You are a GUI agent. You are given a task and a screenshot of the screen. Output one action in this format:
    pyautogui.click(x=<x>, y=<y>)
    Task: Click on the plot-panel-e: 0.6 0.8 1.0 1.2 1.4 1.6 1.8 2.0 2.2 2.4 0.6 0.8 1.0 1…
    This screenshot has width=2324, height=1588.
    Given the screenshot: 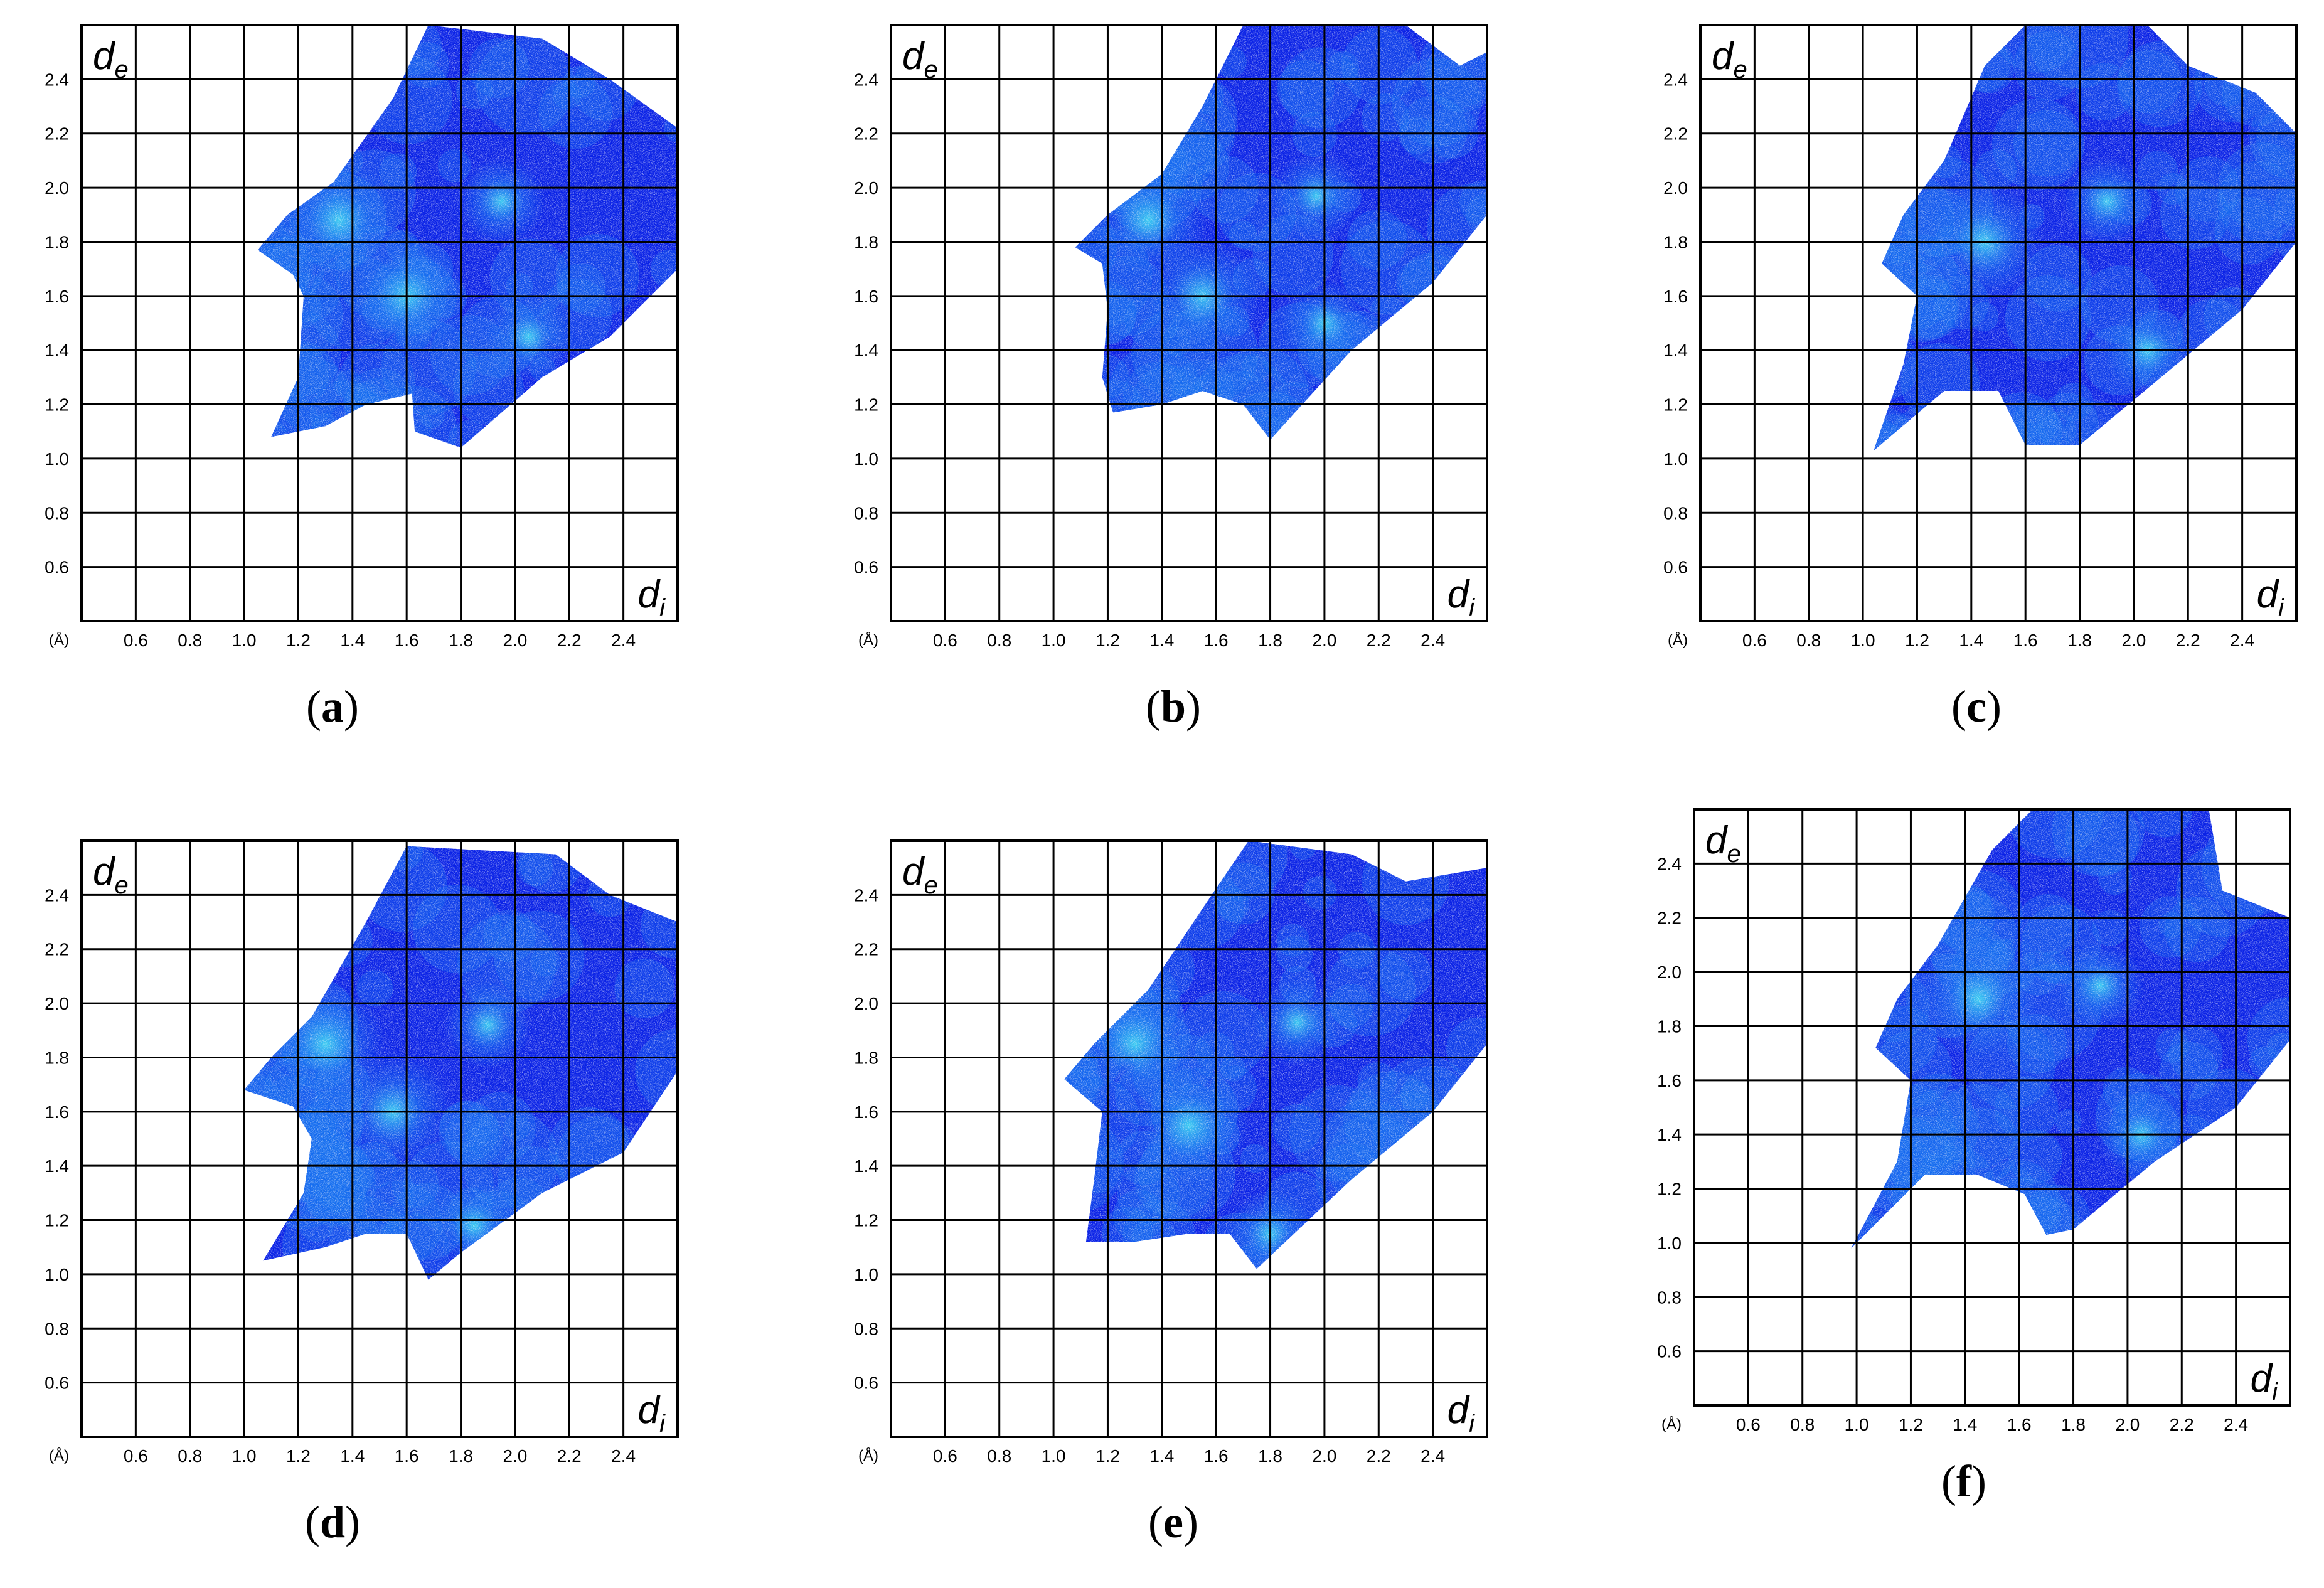 What is the action you would take?
    pyautogui.click(x=1182, y=1189)
    